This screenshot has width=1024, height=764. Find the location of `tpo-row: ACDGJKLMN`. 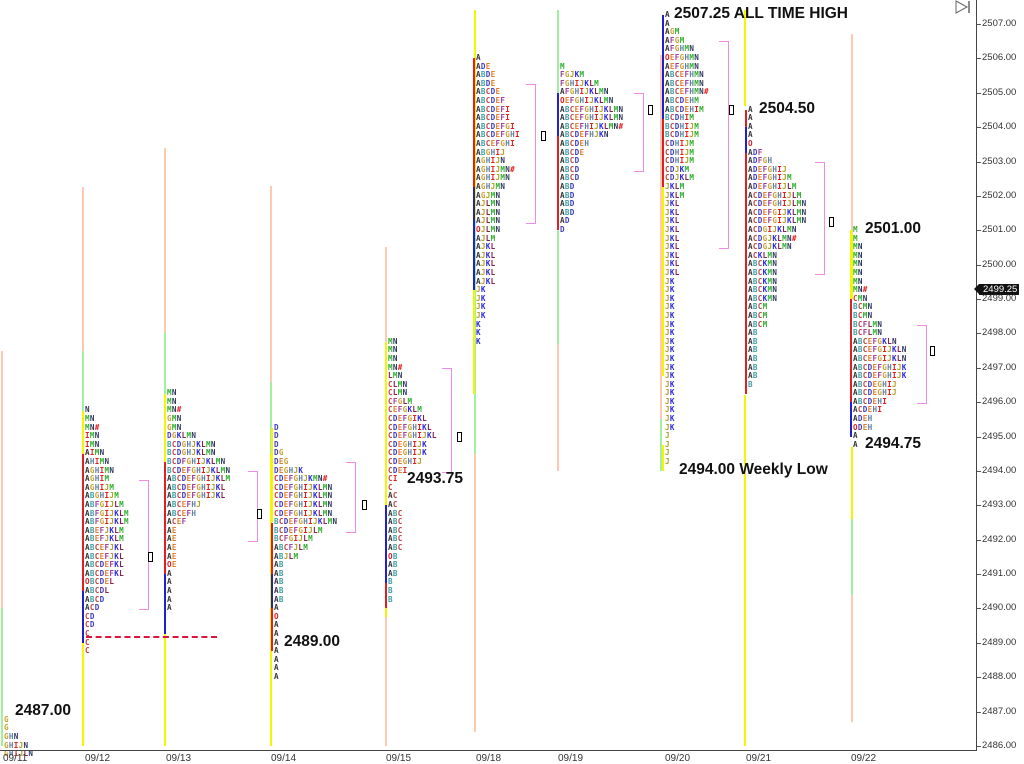

tpo-row: ACDGJKLMN is located at coordinates (770, 247).